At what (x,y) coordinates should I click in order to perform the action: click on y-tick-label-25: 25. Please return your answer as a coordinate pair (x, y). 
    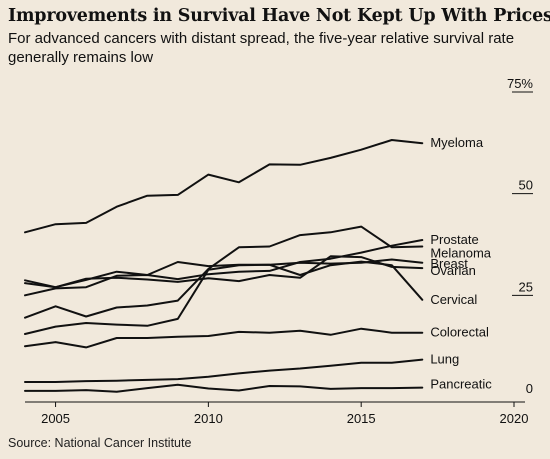
    Looking at the image, I should click on (526, 286).